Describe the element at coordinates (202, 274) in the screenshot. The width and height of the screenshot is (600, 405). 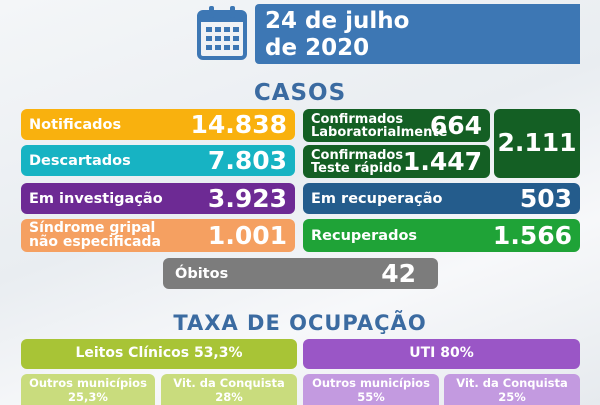
I see `obitos-label: Óbitos` at that location.